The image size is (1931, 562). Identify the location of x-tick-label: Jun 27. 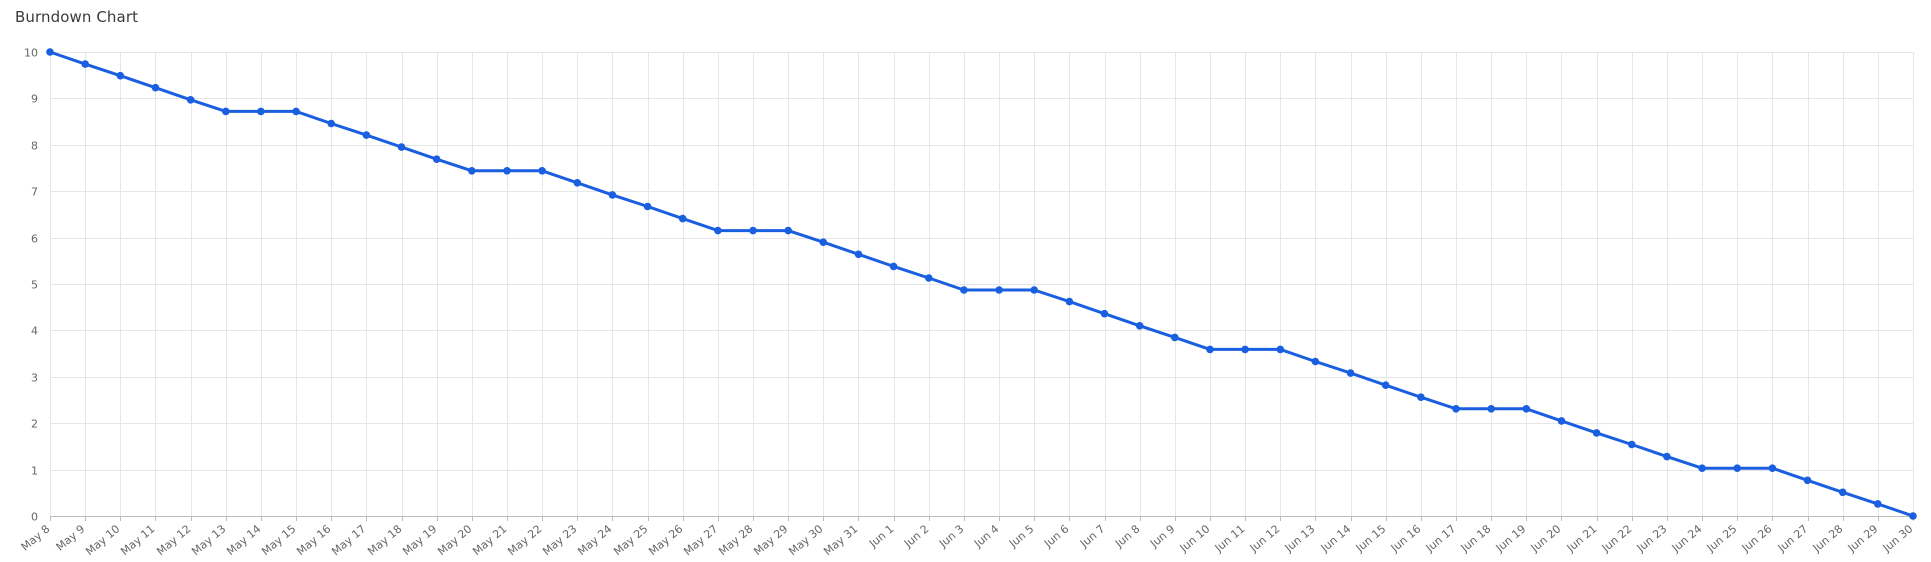
(1793, 538).